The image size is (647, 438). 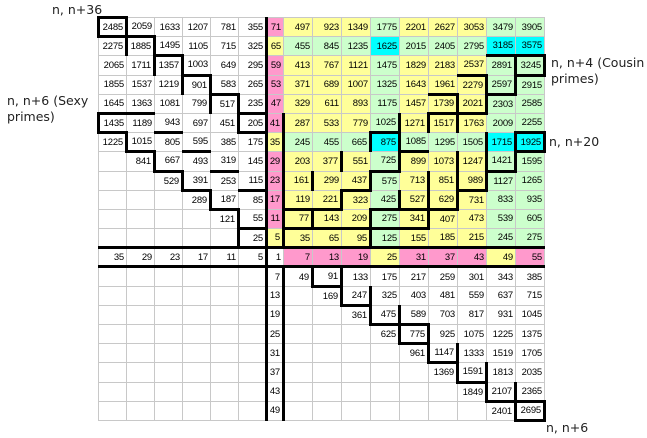 I want to click on grid-cell: 1925, so click(x=530, y=142).